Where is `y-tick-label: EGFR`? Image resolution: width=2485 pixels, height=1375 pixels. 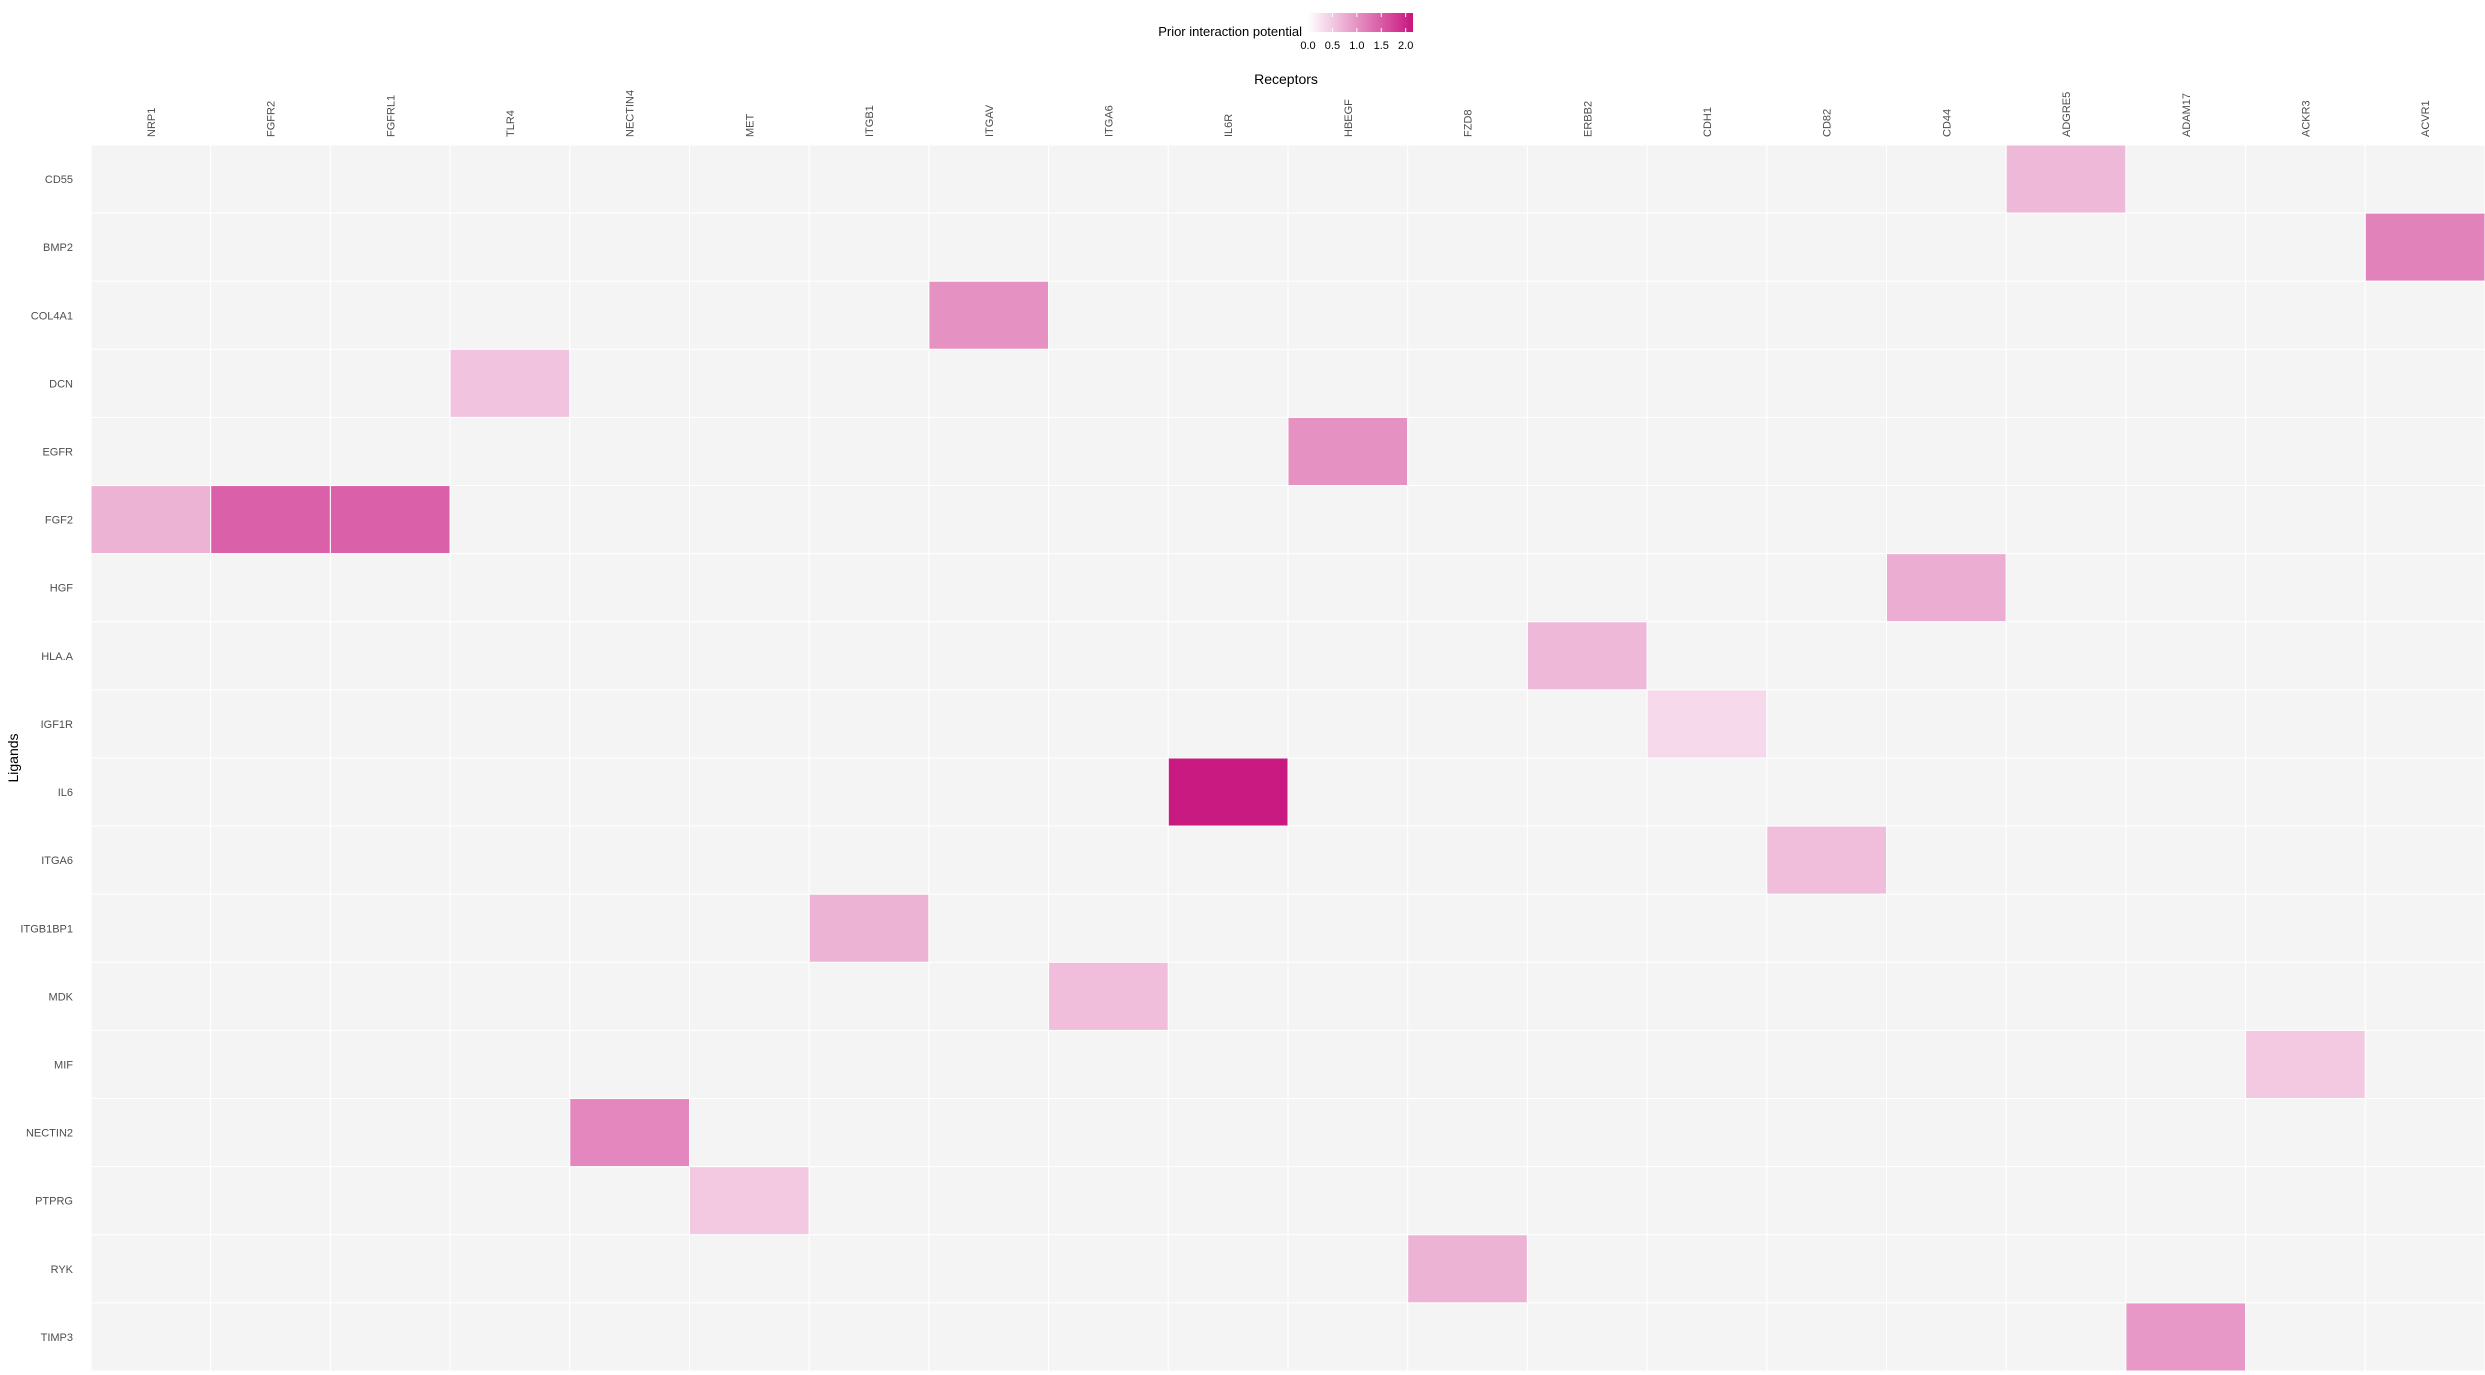 y-tick-label: EGFR is located at coordinates (57, 453).